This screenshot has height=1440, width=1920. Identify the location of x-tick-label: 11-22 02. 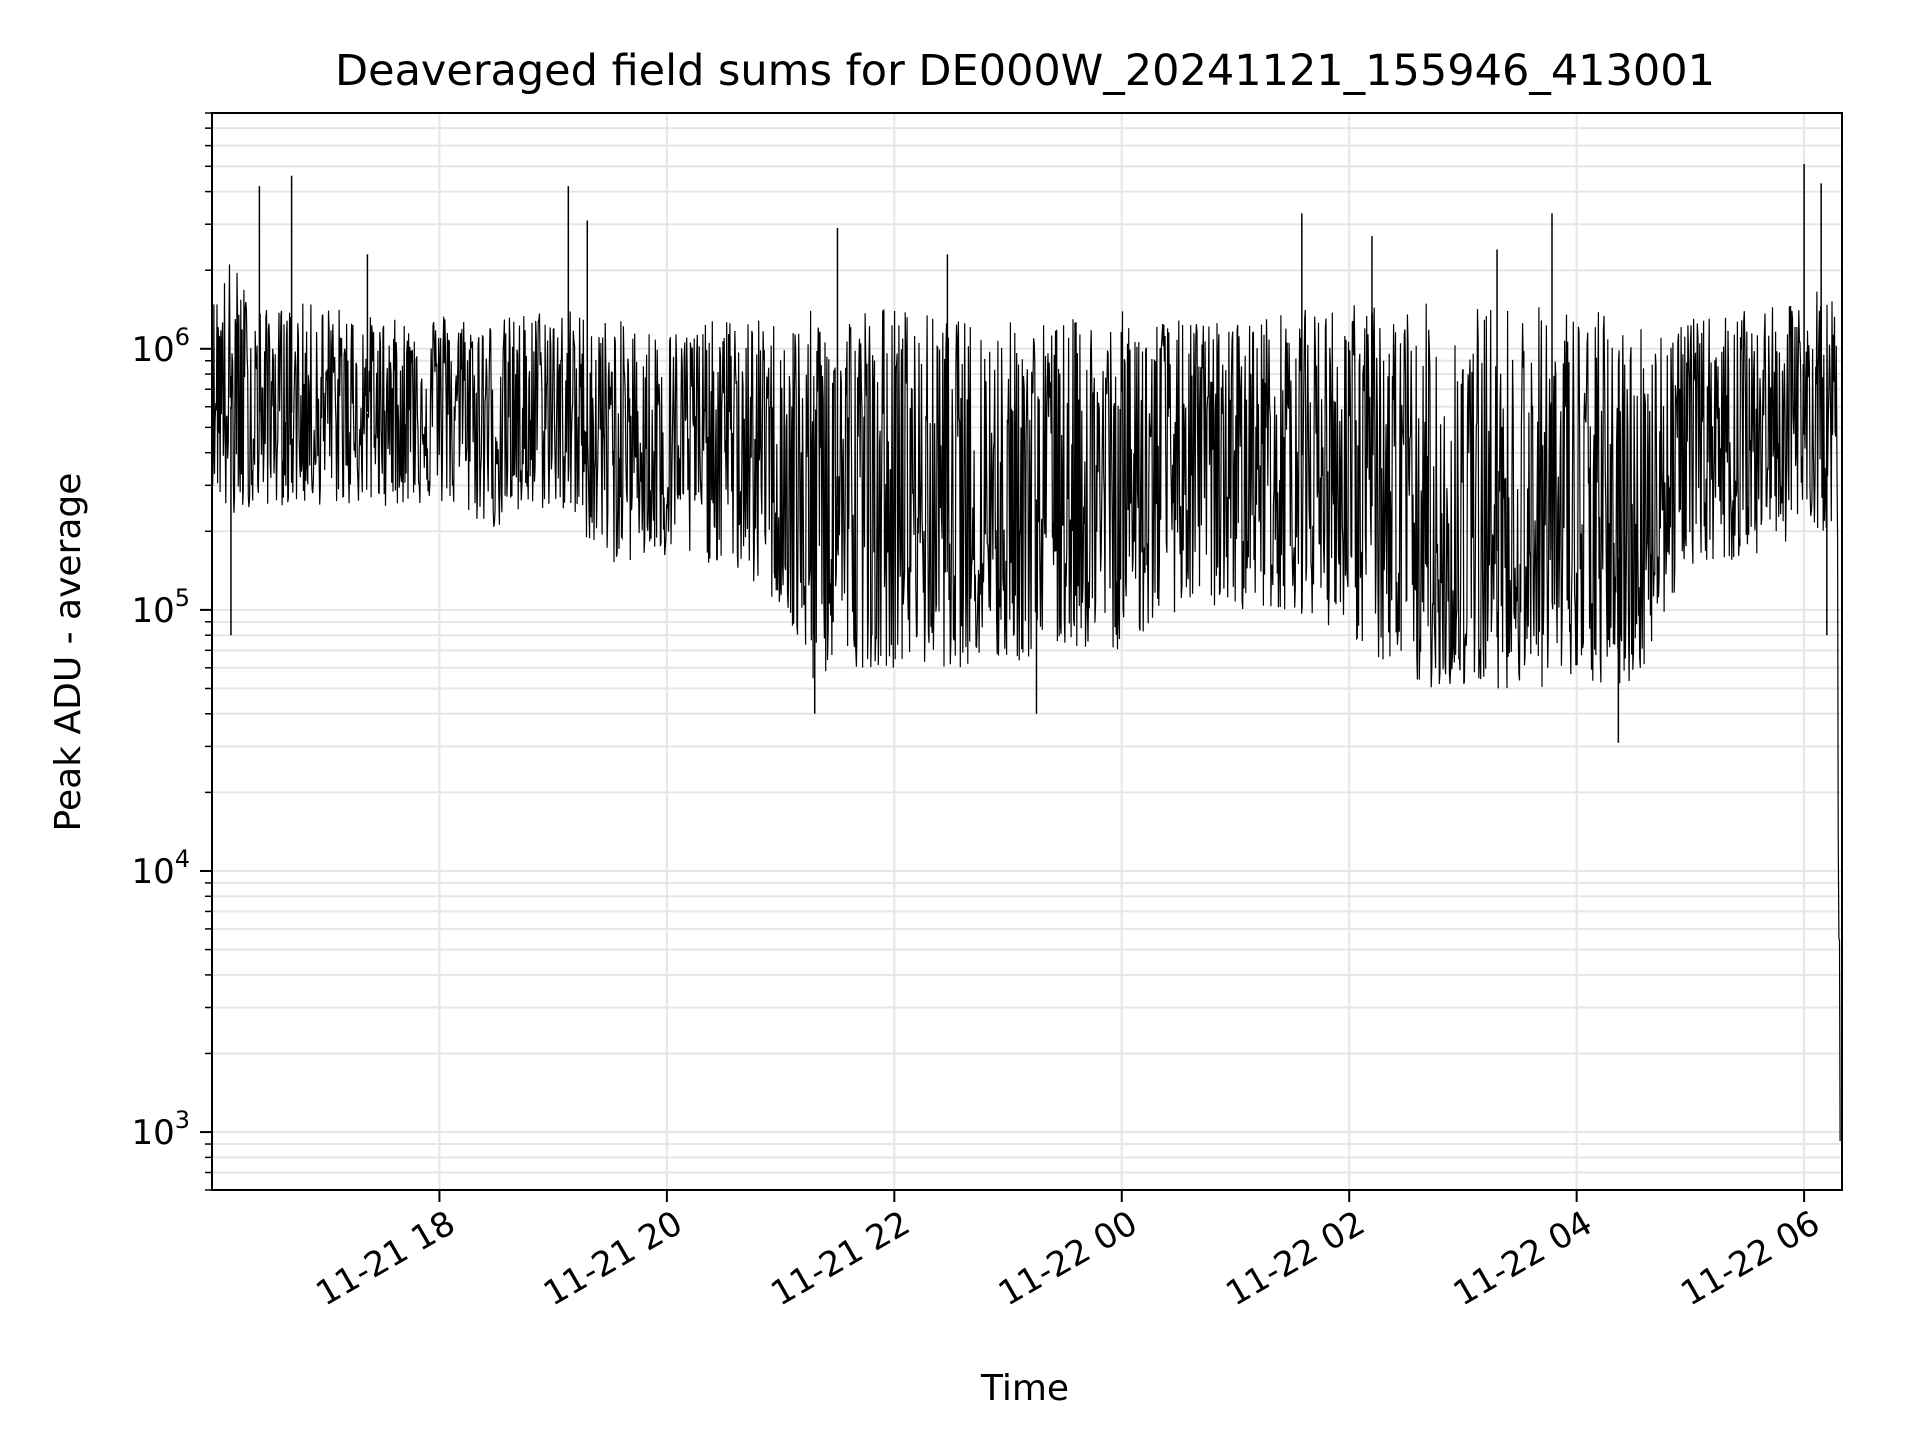
(1295, 1258).